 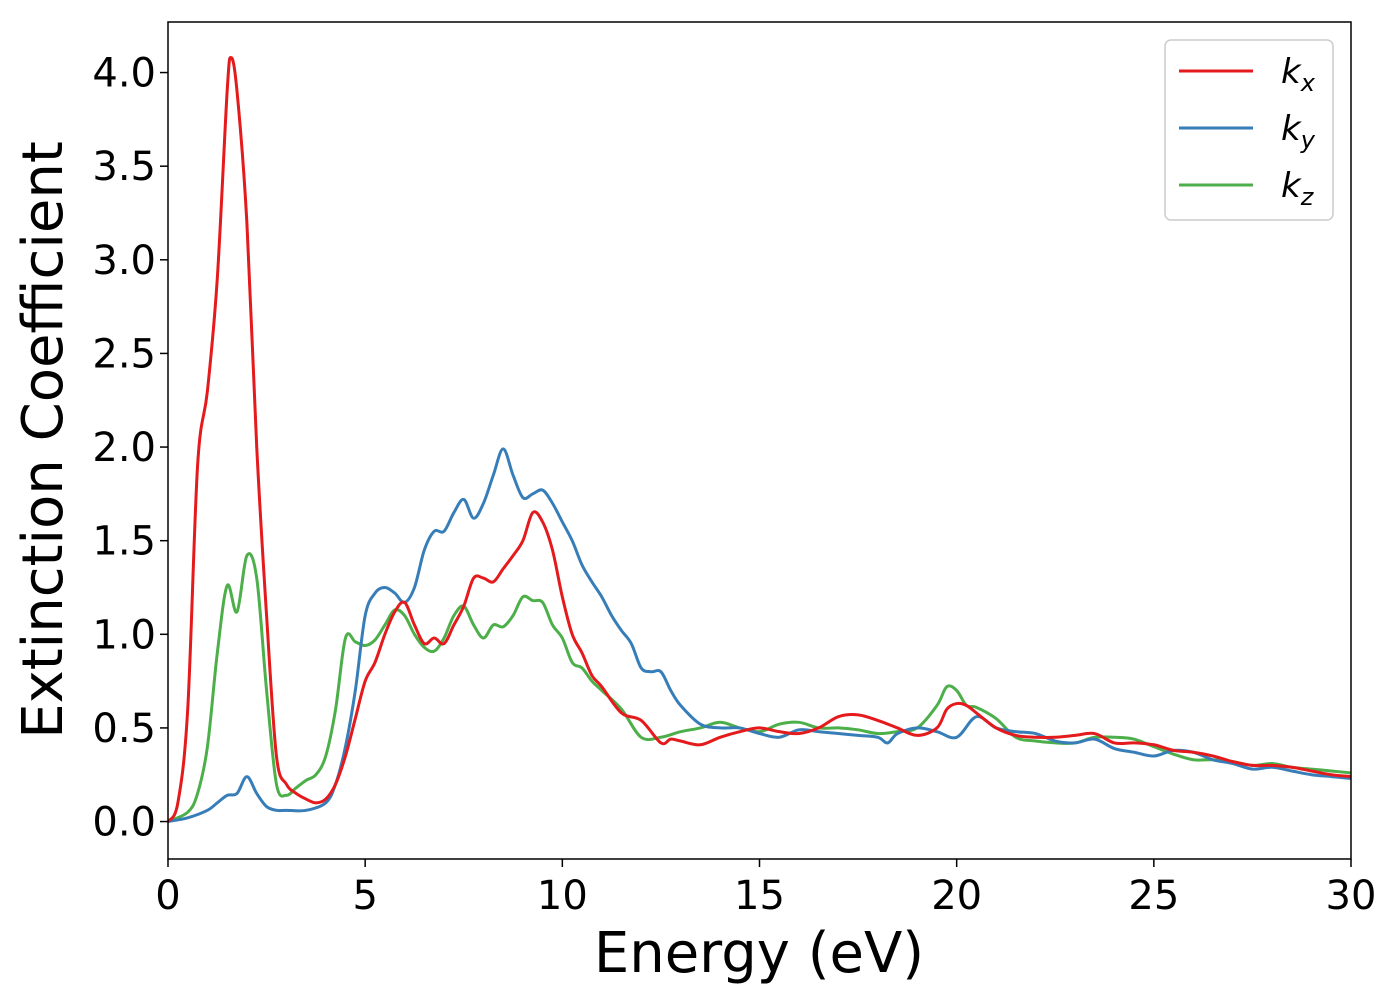 I want to click on x-tick-label: 0, so click(x=167, y=896).